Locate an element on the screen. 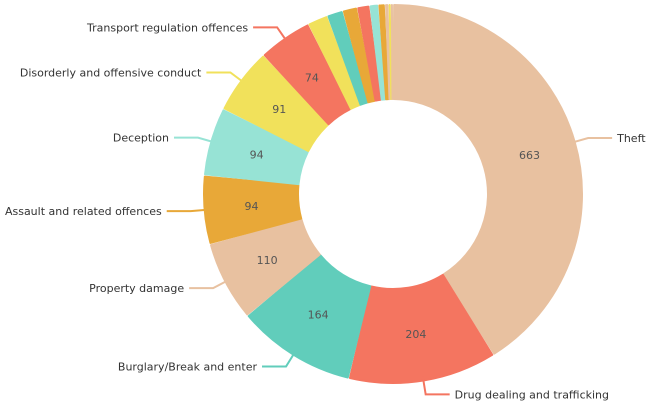  slice-burglary-break-and-enter is located at coordinates (309, 316).